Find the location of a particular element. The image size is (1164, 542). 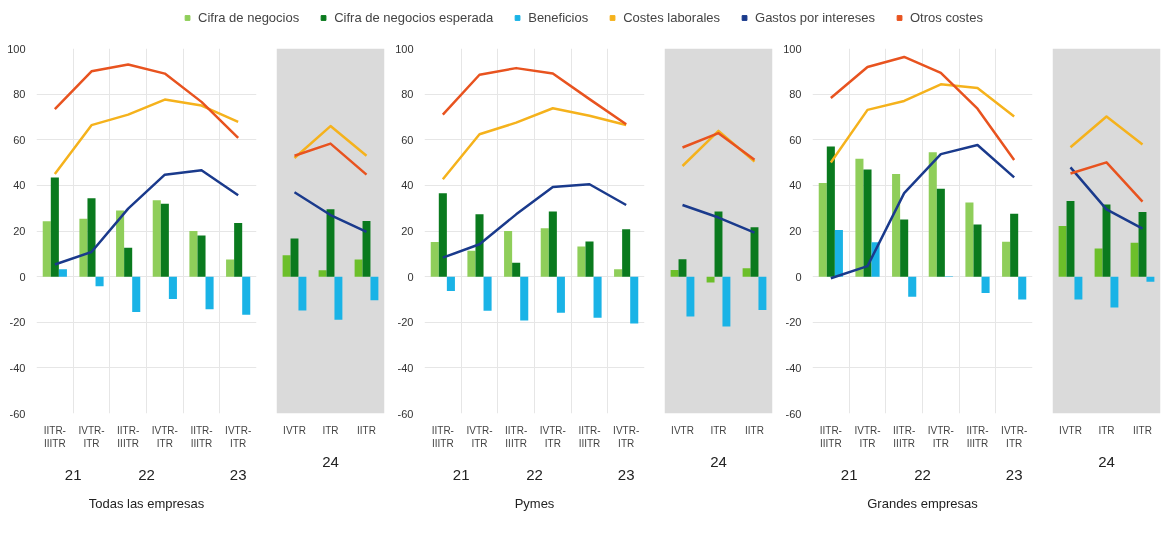

text: Todas las empresas is located at coordinates (146, 503).